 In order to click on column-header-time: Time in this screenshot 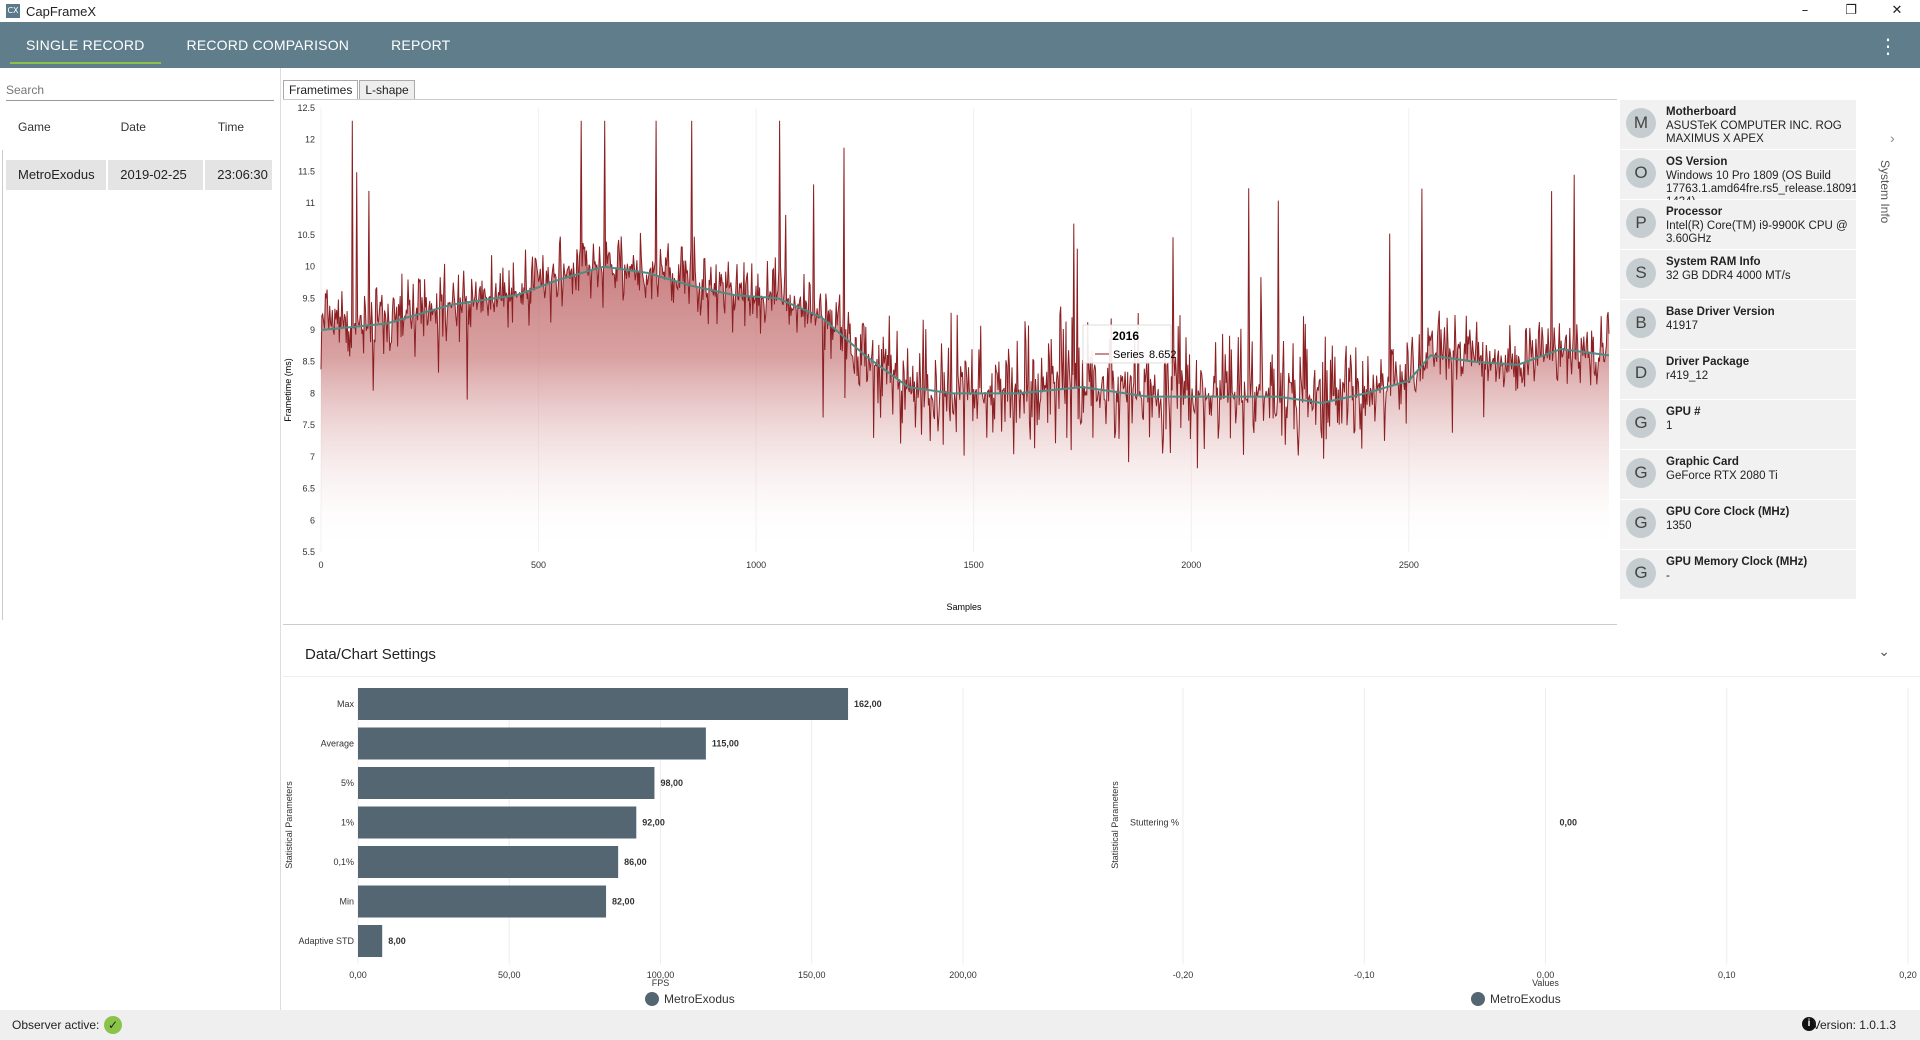, I will do `click(231, 127)`.